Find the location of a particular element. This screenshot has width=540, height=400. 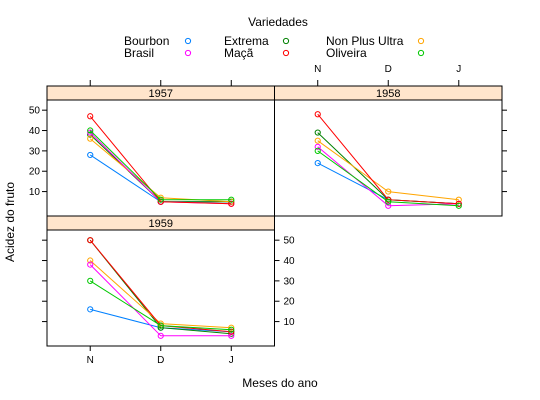

legend-symbol-bourbon is located at coordinates (188, 41).